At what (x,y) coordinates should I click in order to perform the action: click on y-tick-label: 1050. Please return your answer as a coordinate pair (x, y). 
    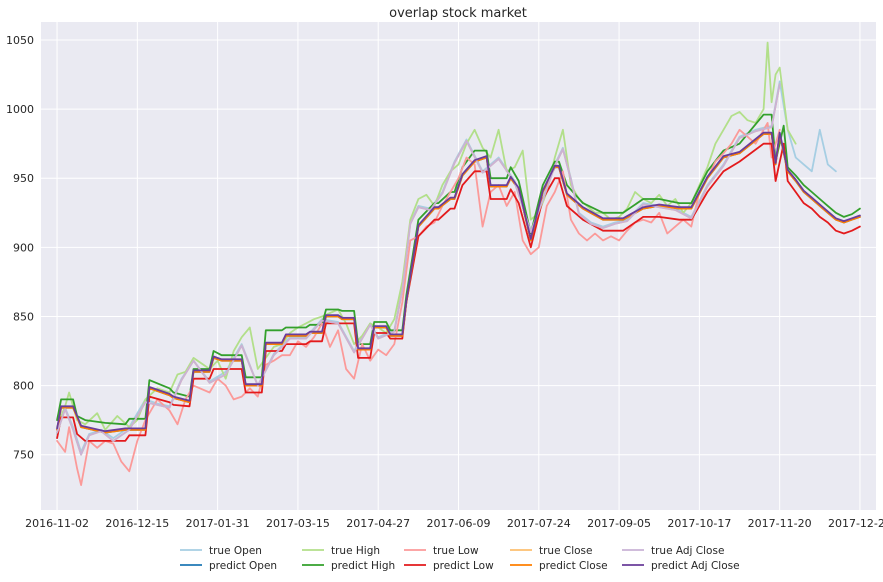
    Looking at the image, I should click on (20, 40).